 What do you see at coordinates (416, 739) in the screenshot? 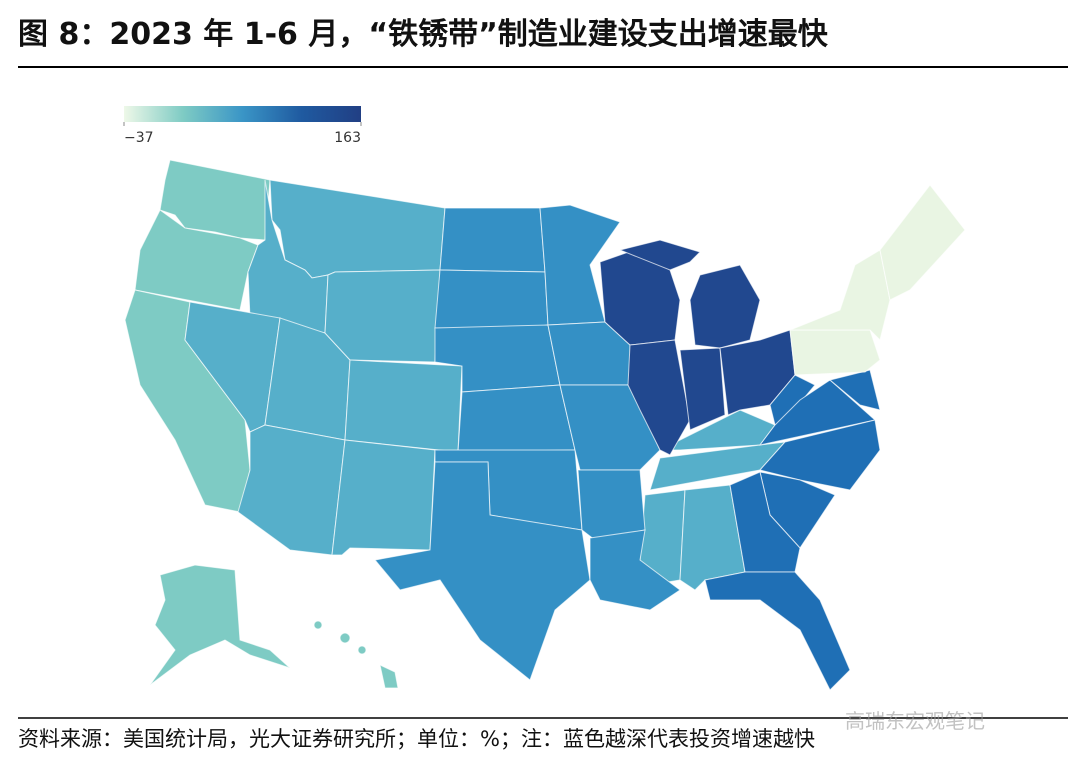
I see `footer: 资料来源：美国统计局，光大证券研究所；单位：%；注：蓝色越深代表投资增速越快` at bounding box center [416, 739].